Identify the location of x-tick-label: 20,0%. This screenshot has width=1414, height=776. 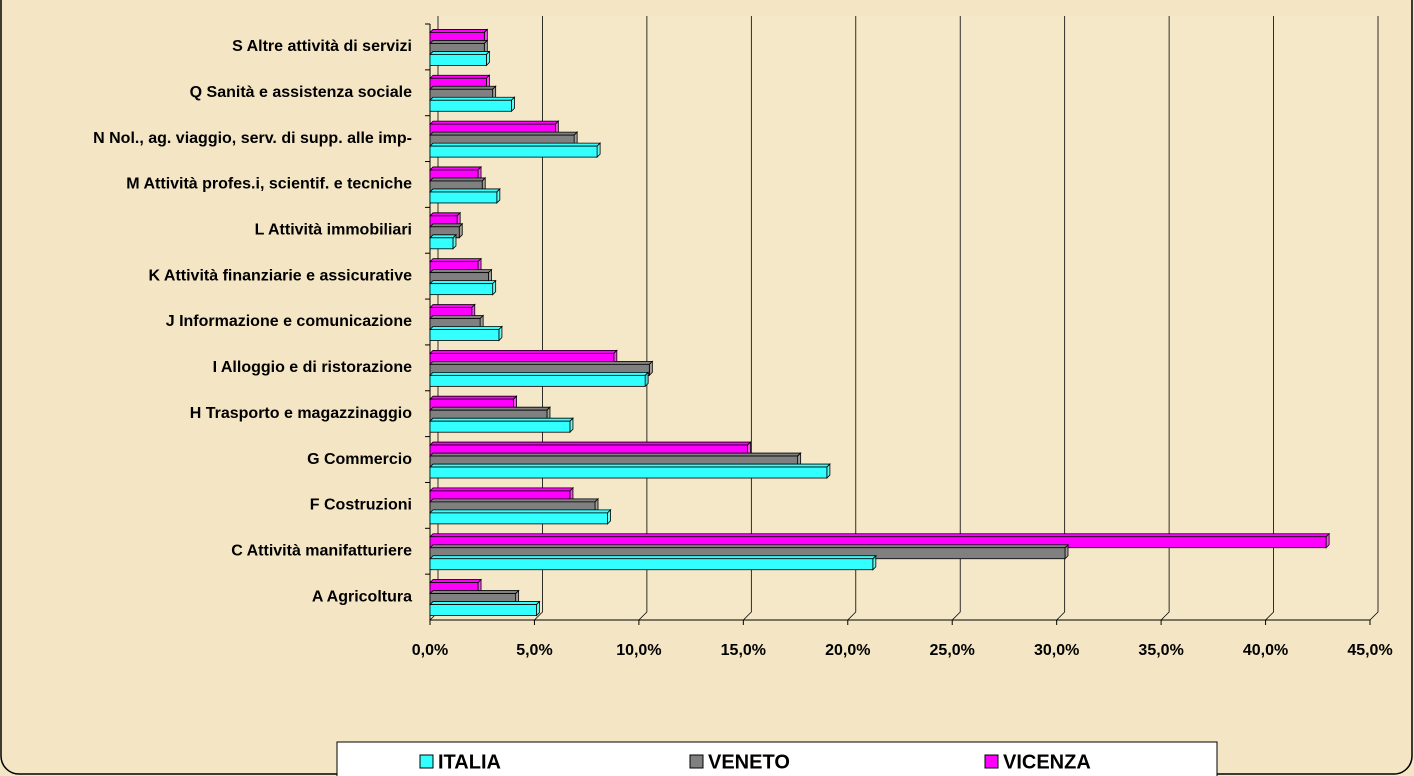
(847, 650).